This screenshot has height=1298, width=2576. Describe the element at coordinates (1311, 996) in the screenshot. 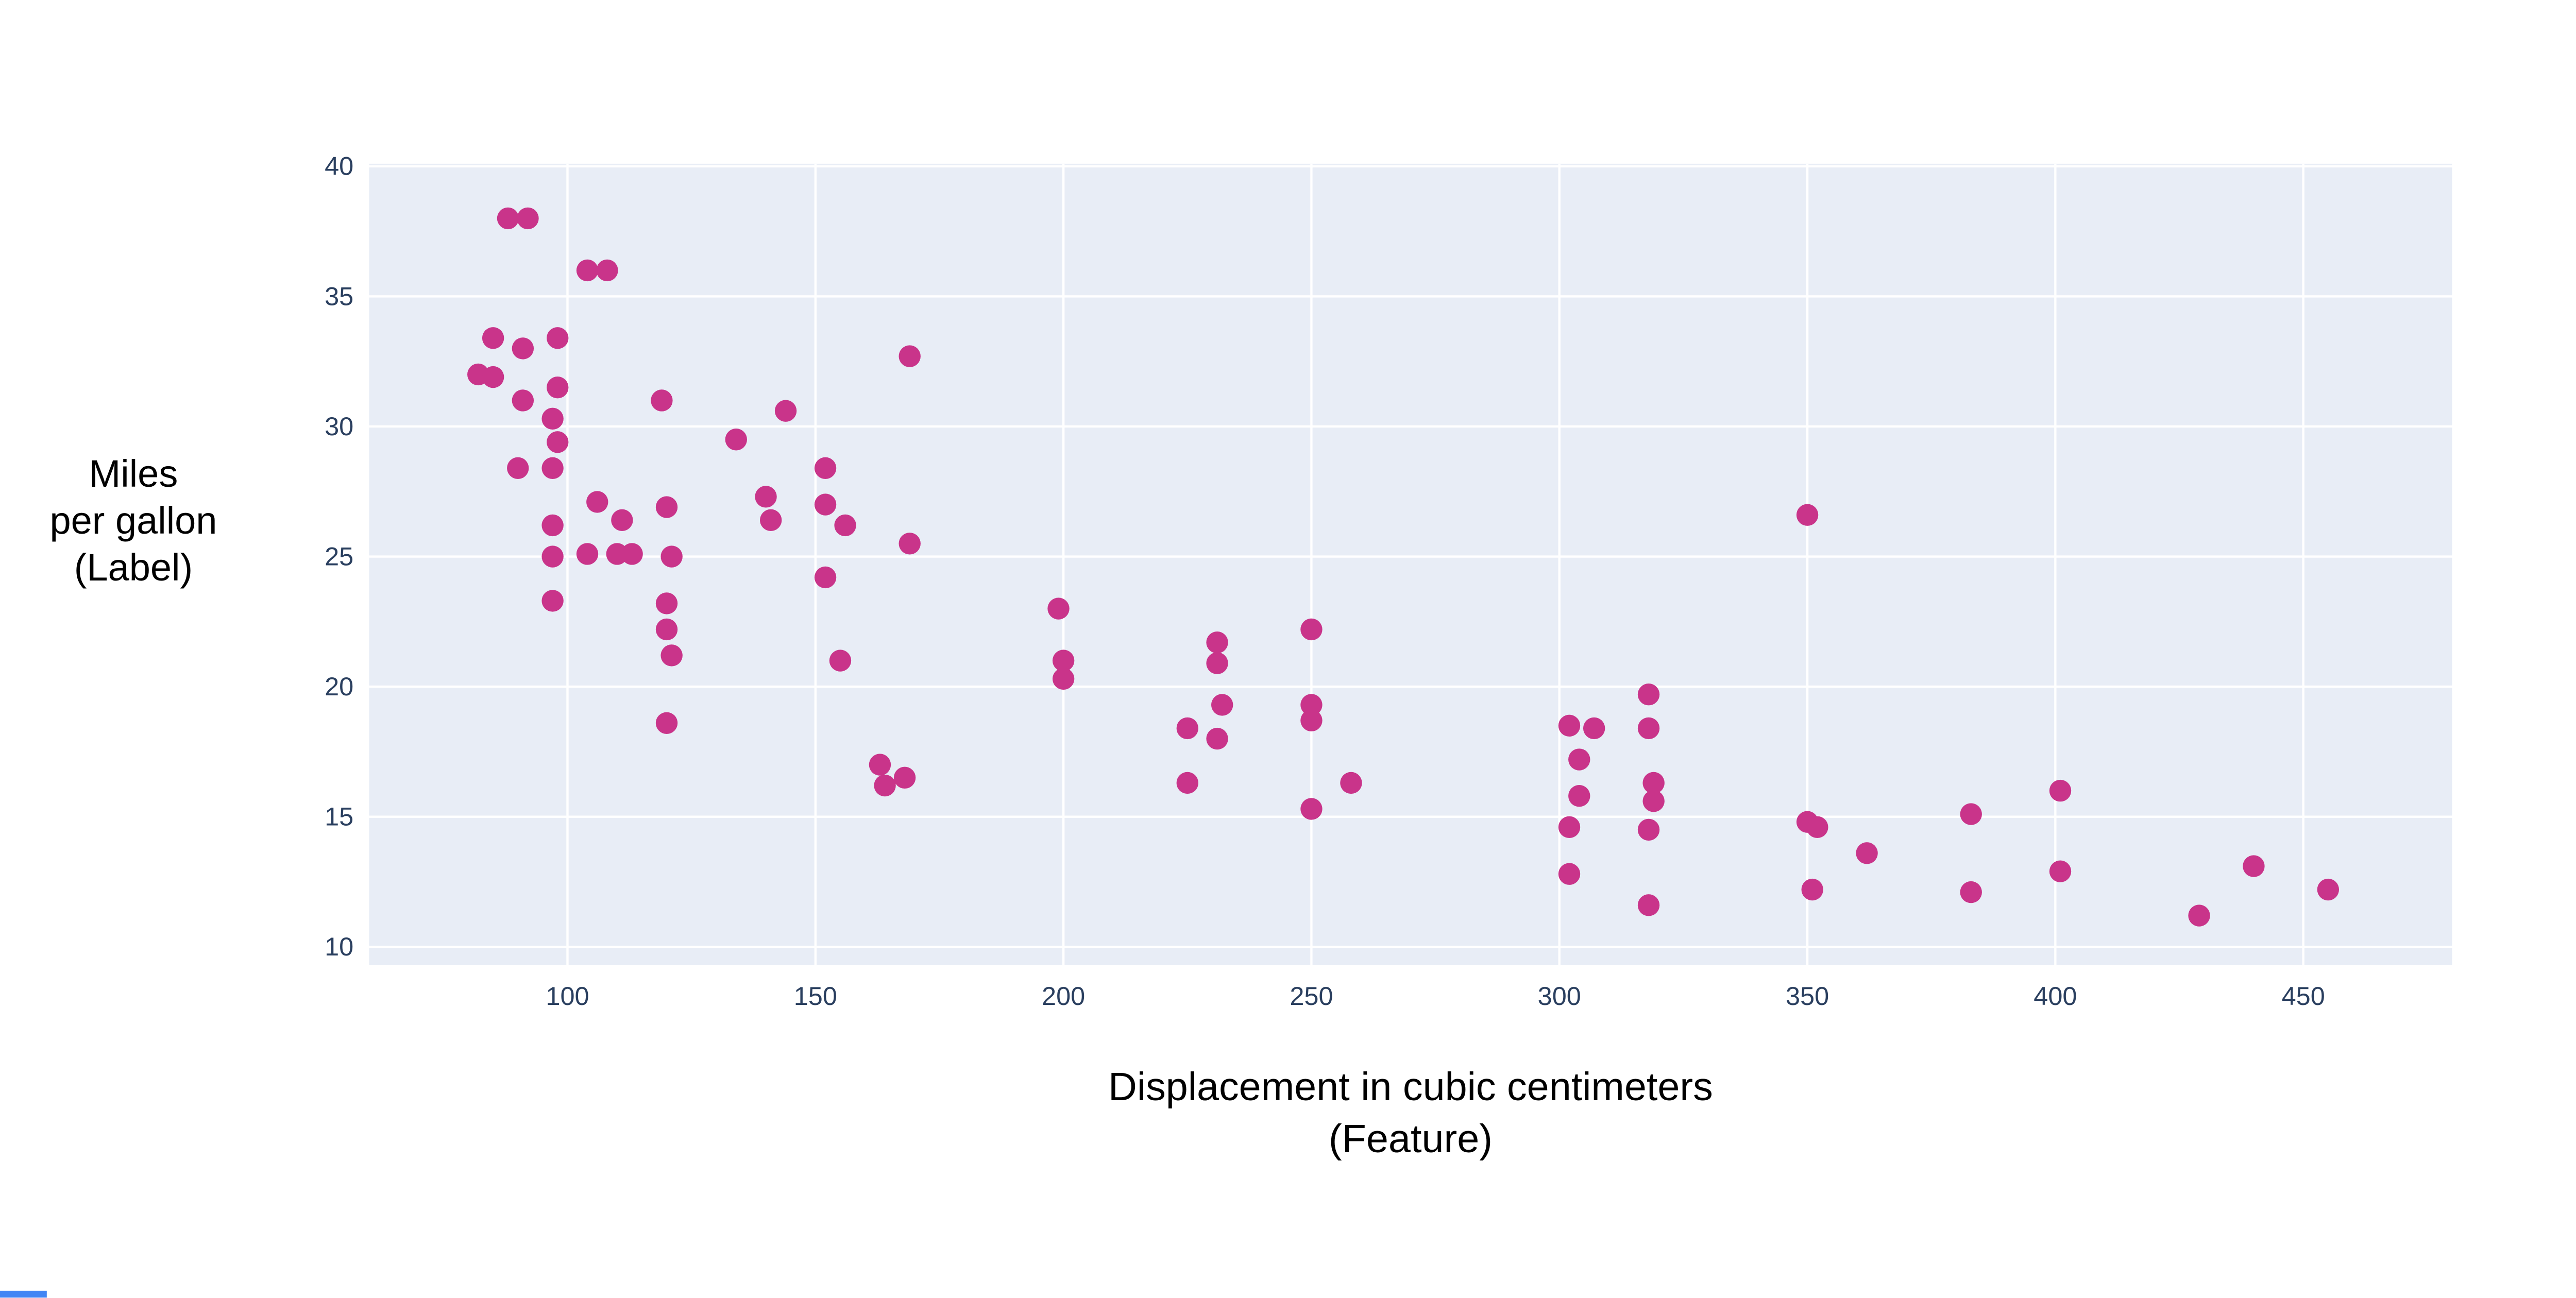

I see `x-tick-label: 250` at that location.